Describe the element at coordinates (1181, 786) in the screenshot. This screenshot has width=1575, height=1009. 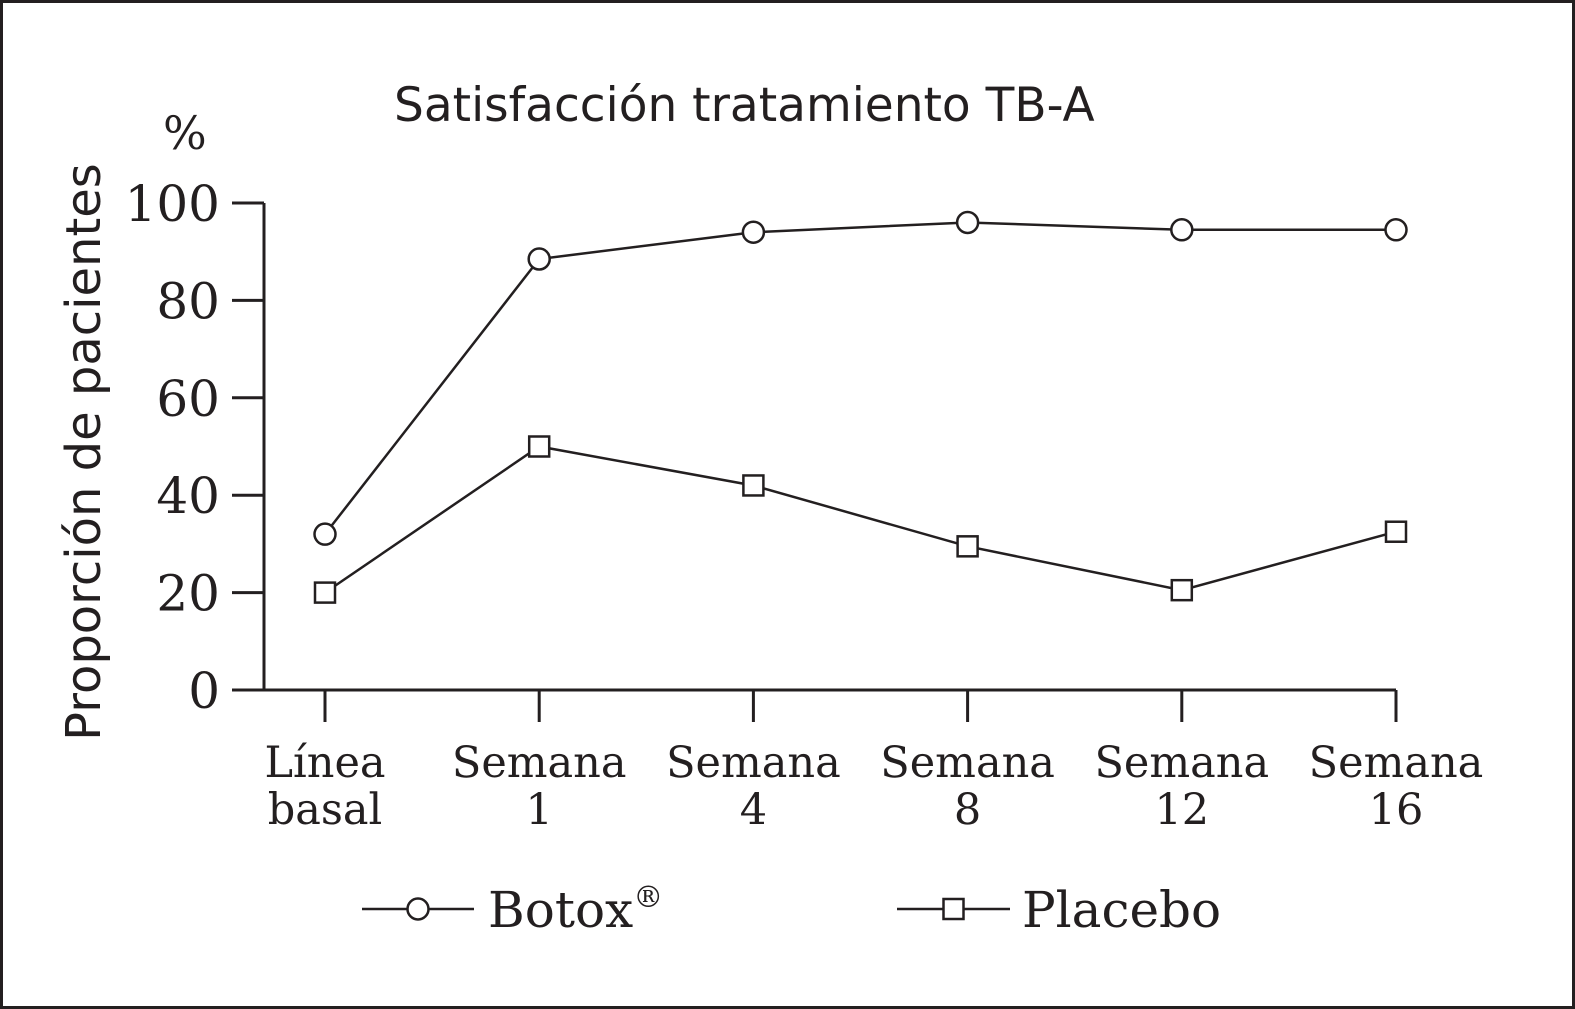
I see `x-tick-label: Semana 12` at that location.